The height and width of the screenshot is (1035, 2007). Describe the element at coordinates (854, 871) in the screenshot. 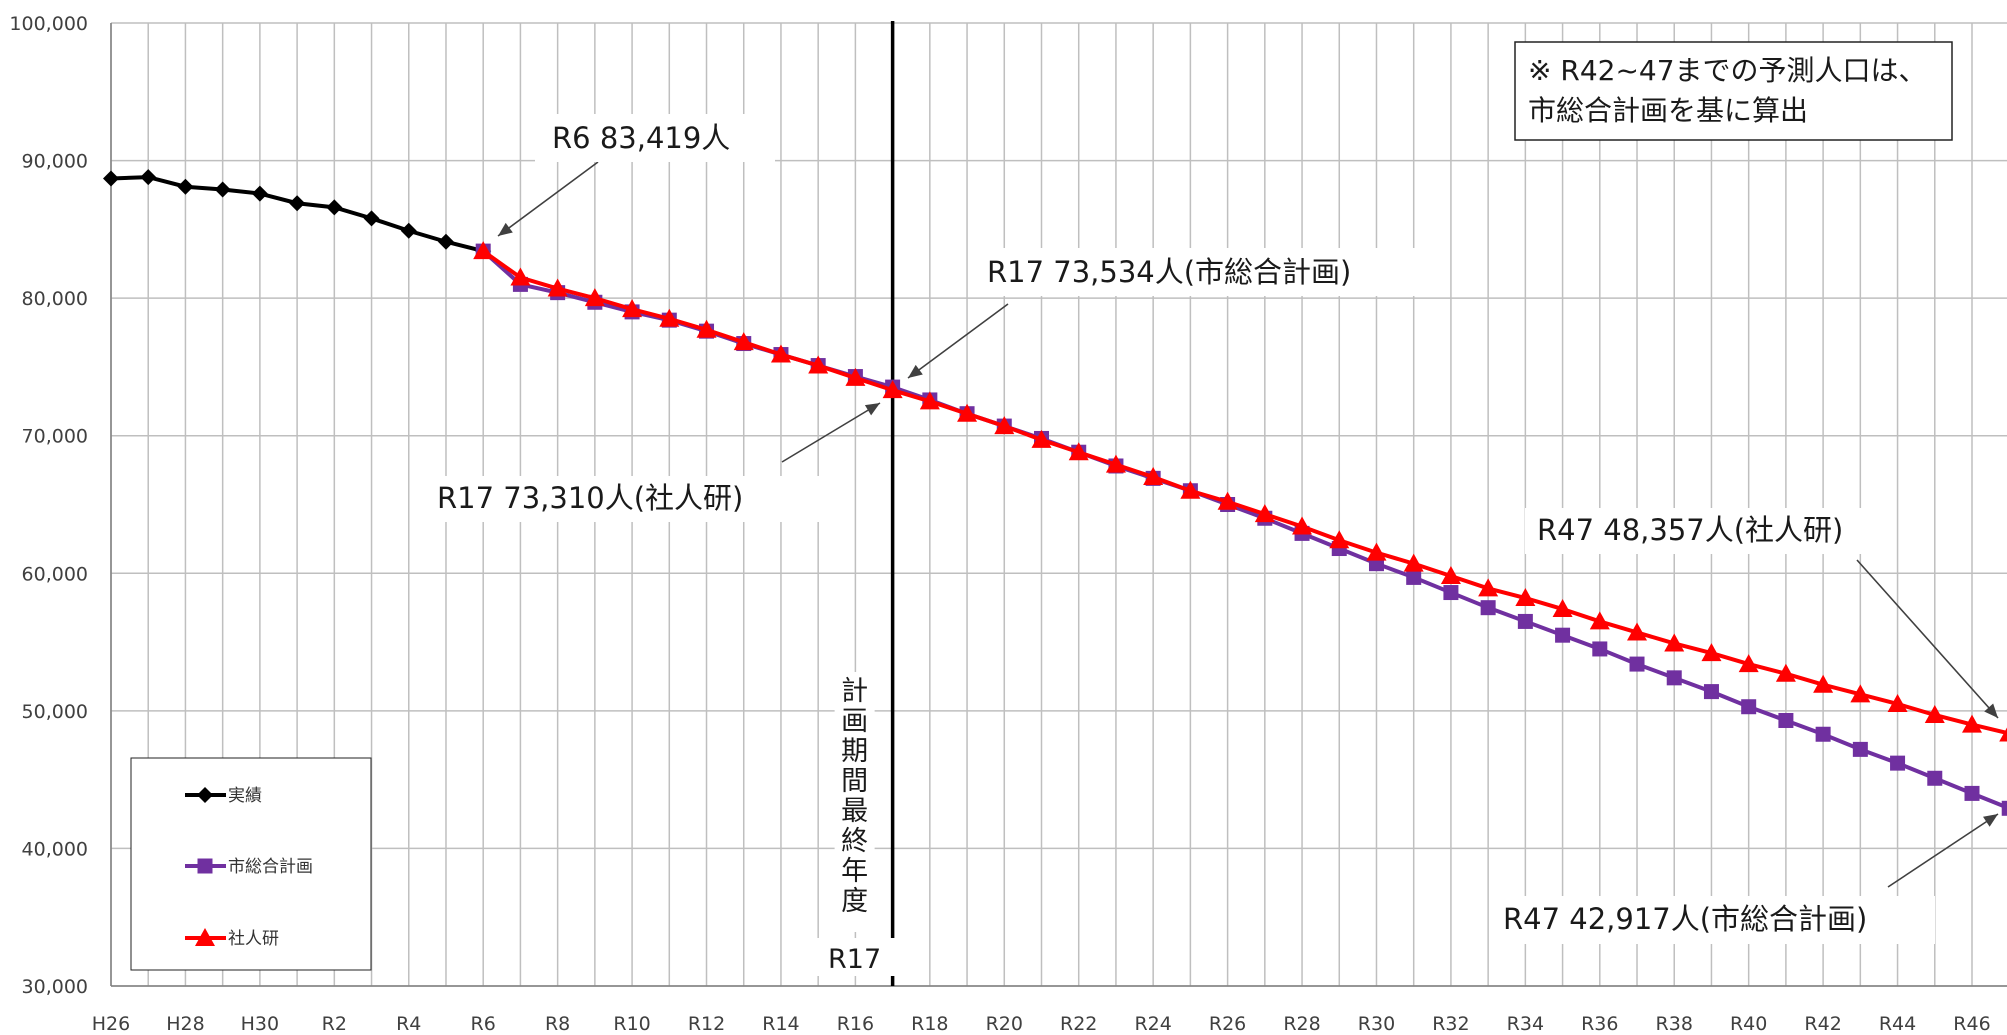

I see `vertical-label-char: 年` at that location.